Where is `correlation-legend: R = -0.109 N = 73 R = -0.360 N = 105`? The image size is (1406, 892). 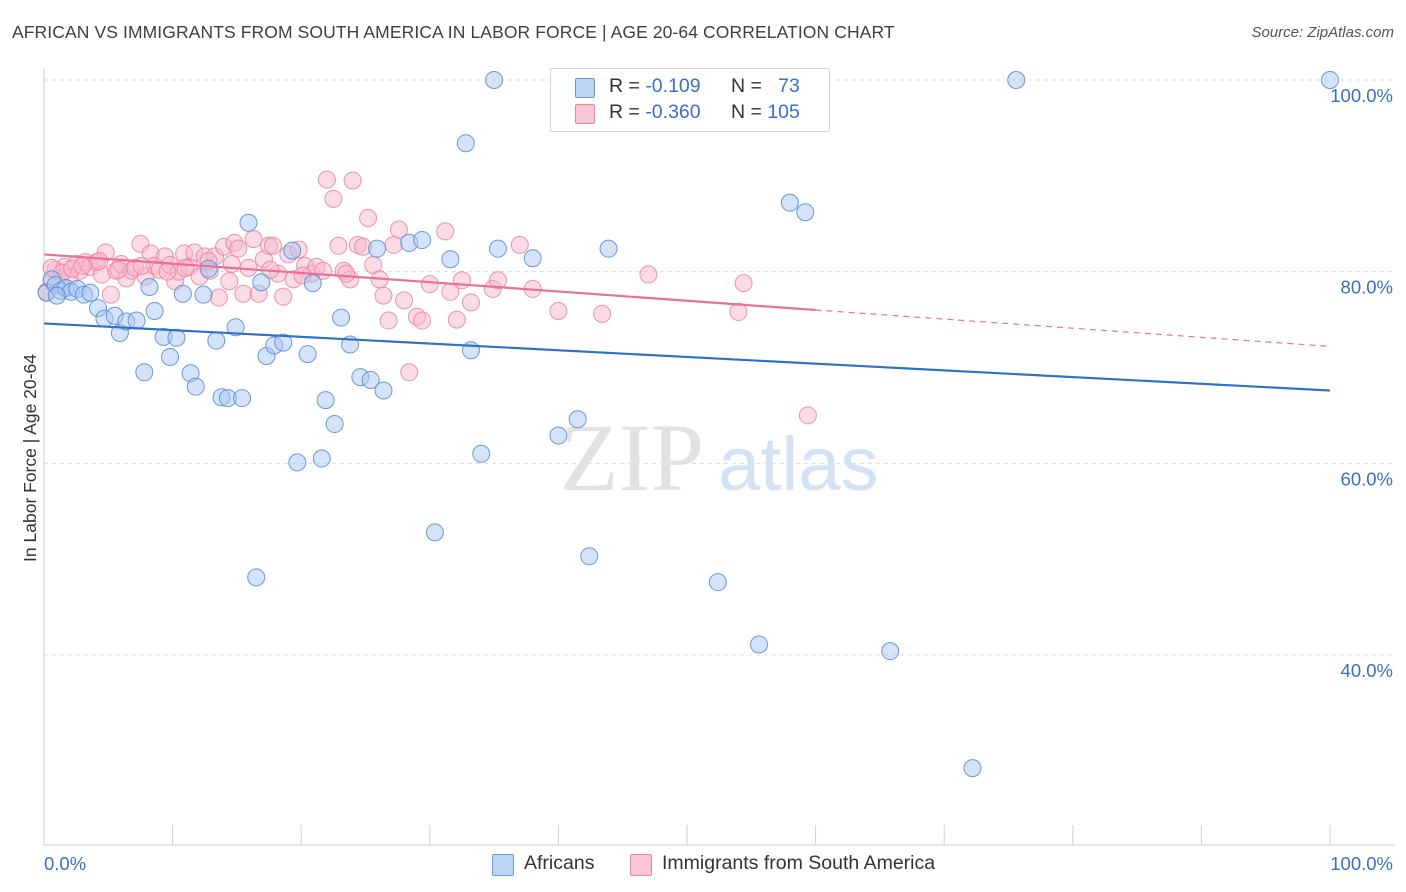 correlation-legend: R = -0.109 N = 73 R = -0.360 N = 105 is located at coordinates (690, 100).